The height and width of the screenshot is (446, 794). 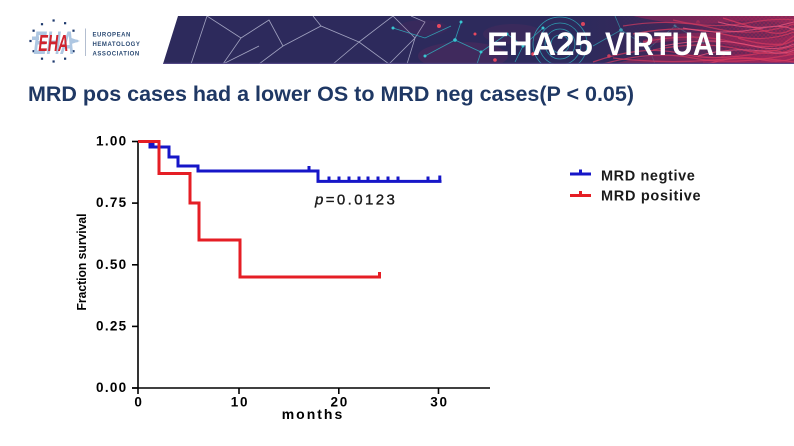 What do you see at coordinates (112, 36) in the screenshot?
I see `svg-text: EUROPEAN` at bounding box center [112, 36].